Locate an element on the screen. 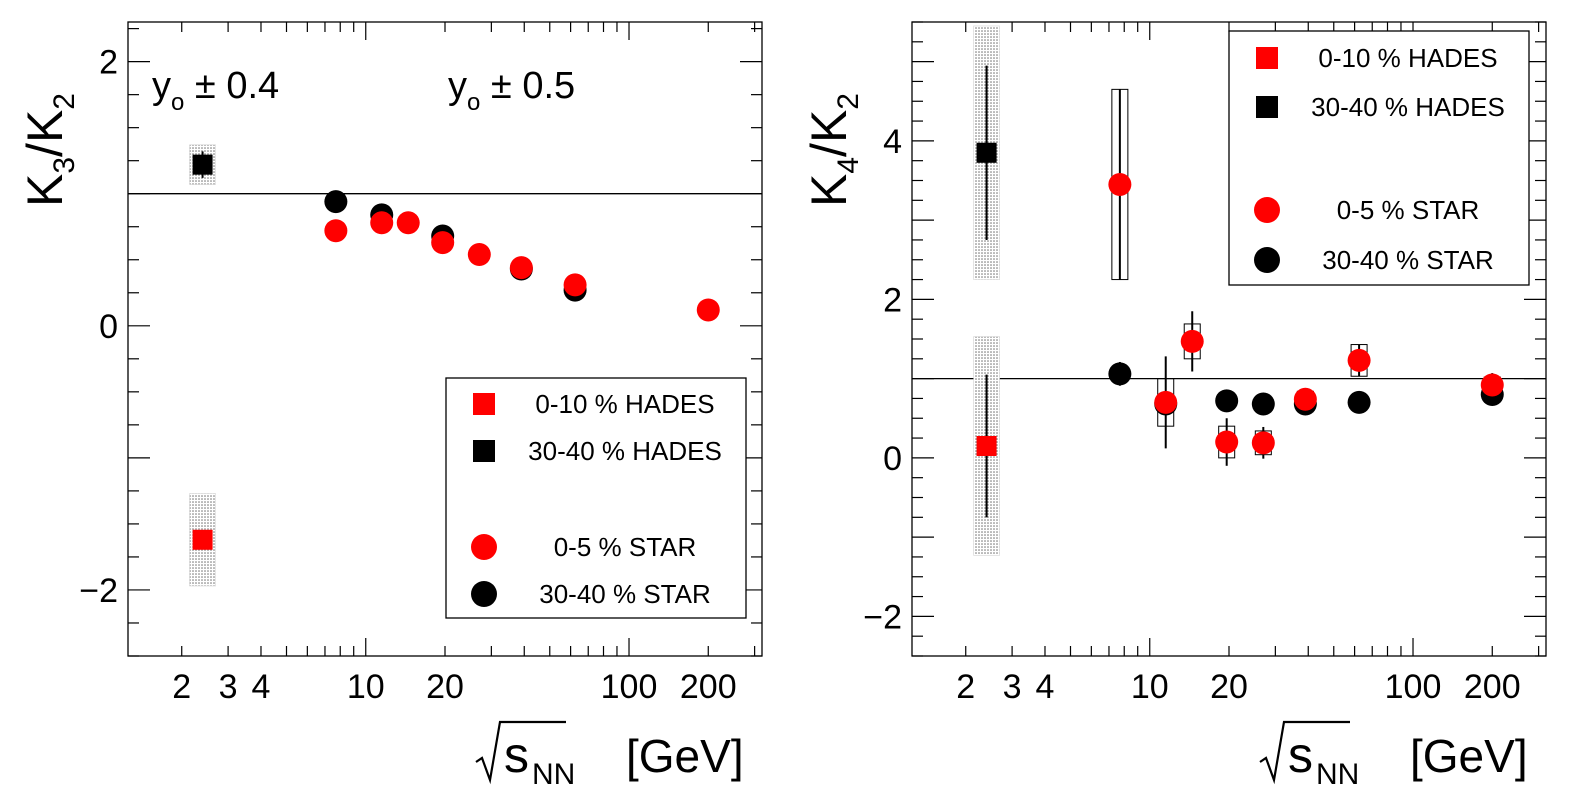 The width and height of the screenshot is (1575, 811). y-axis-label: K3/K2 is located at coordinates (49, 150).